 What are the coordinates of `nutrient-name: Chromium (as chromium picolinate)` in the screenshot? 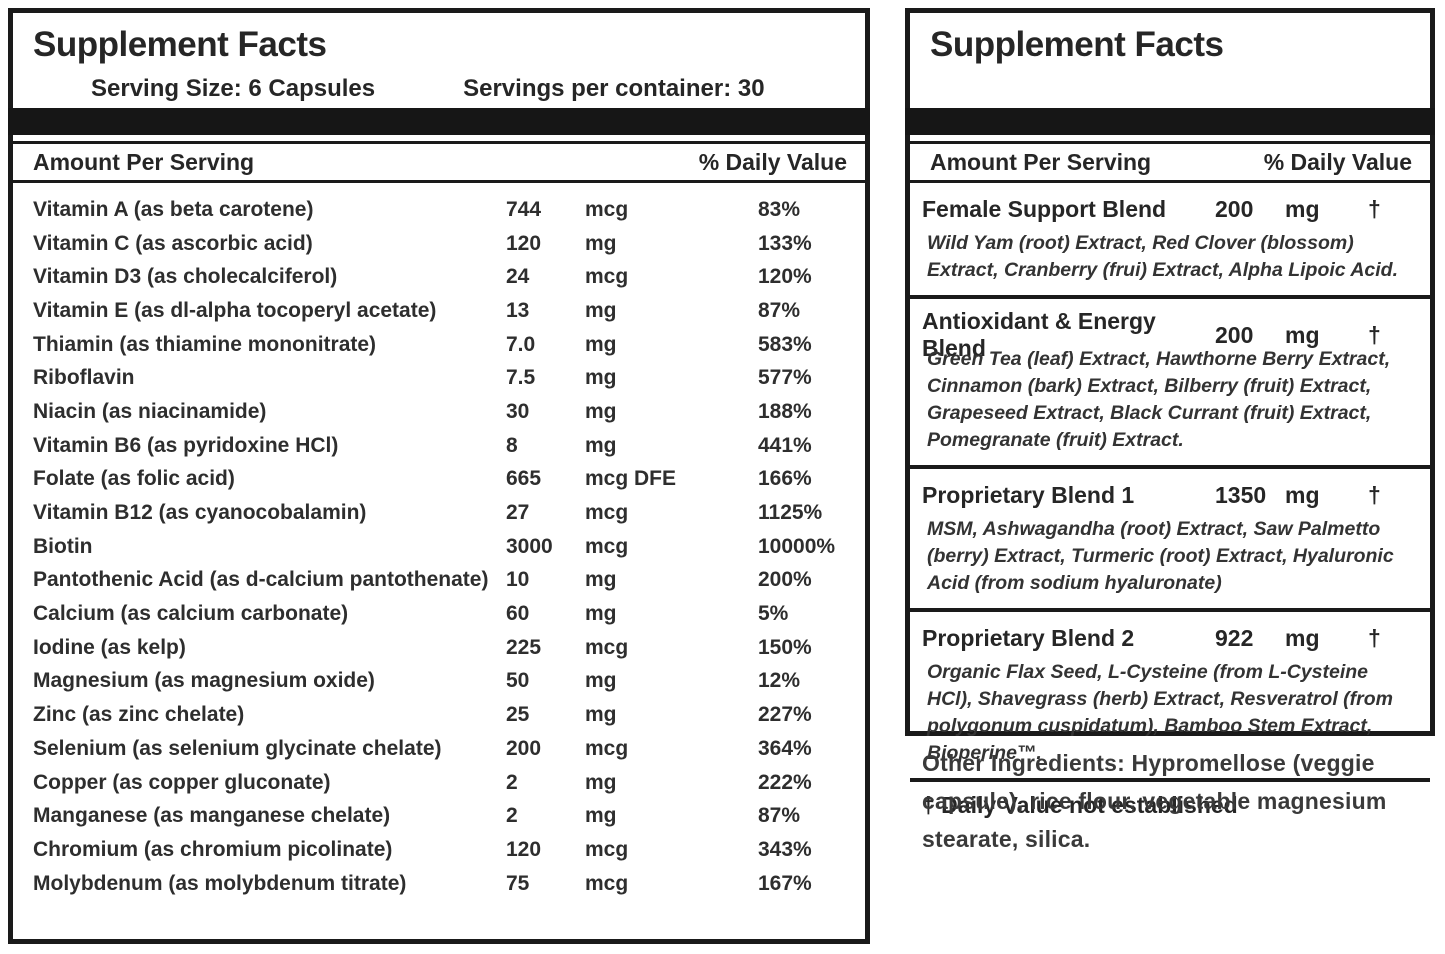 It's located at (213, 849).